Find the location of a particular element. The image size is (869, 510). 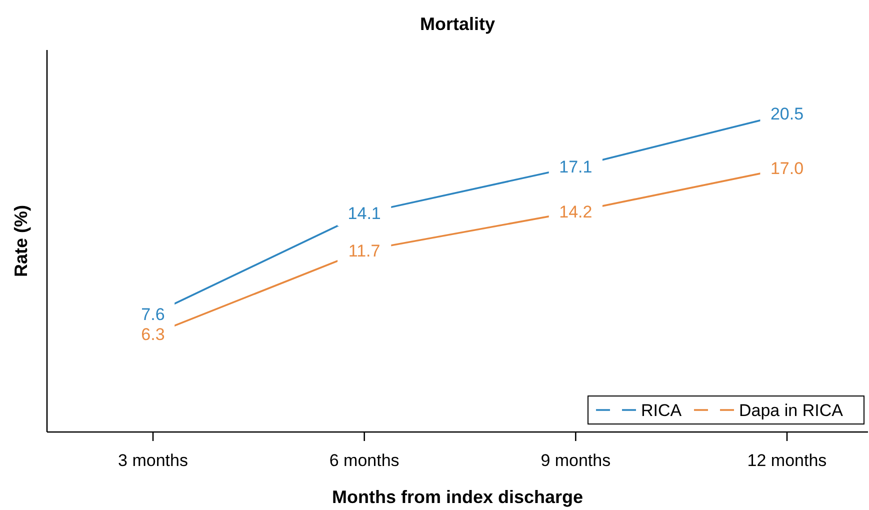

y-axis-title: Rate (%) is located at coordinates (21, 241).